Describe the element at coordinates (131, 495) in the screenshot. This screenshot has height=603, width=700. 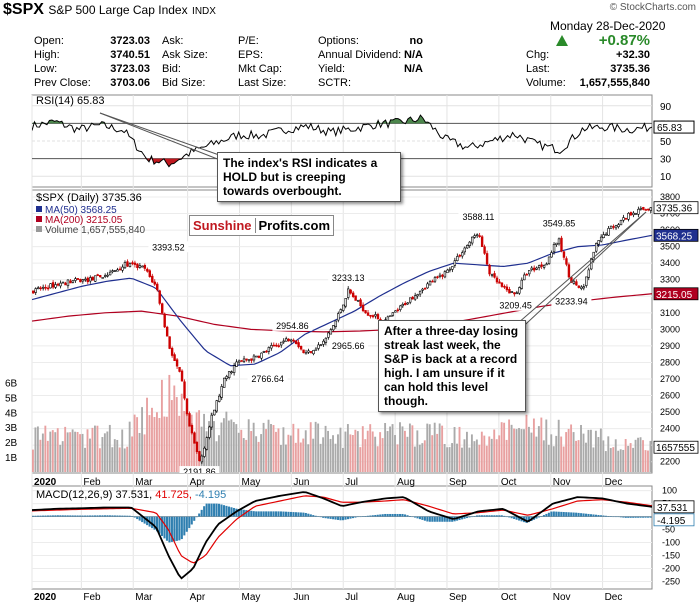
I see `macd-title: MACD(12,26,9) 37.531, 41.725, -4.195` at that location.